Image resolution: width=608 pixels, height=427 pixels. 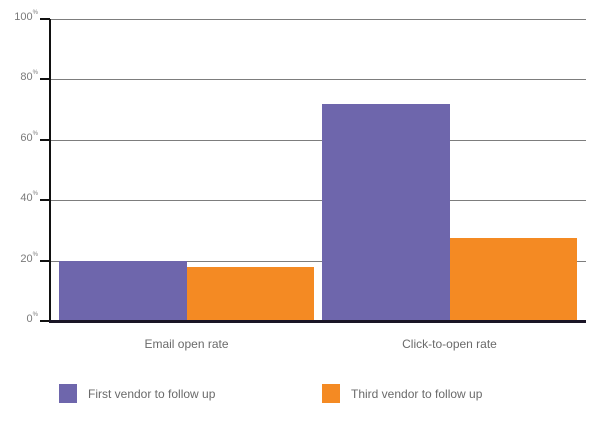 I want to click on y-tick-value: 40, so click(x=26, y=198).